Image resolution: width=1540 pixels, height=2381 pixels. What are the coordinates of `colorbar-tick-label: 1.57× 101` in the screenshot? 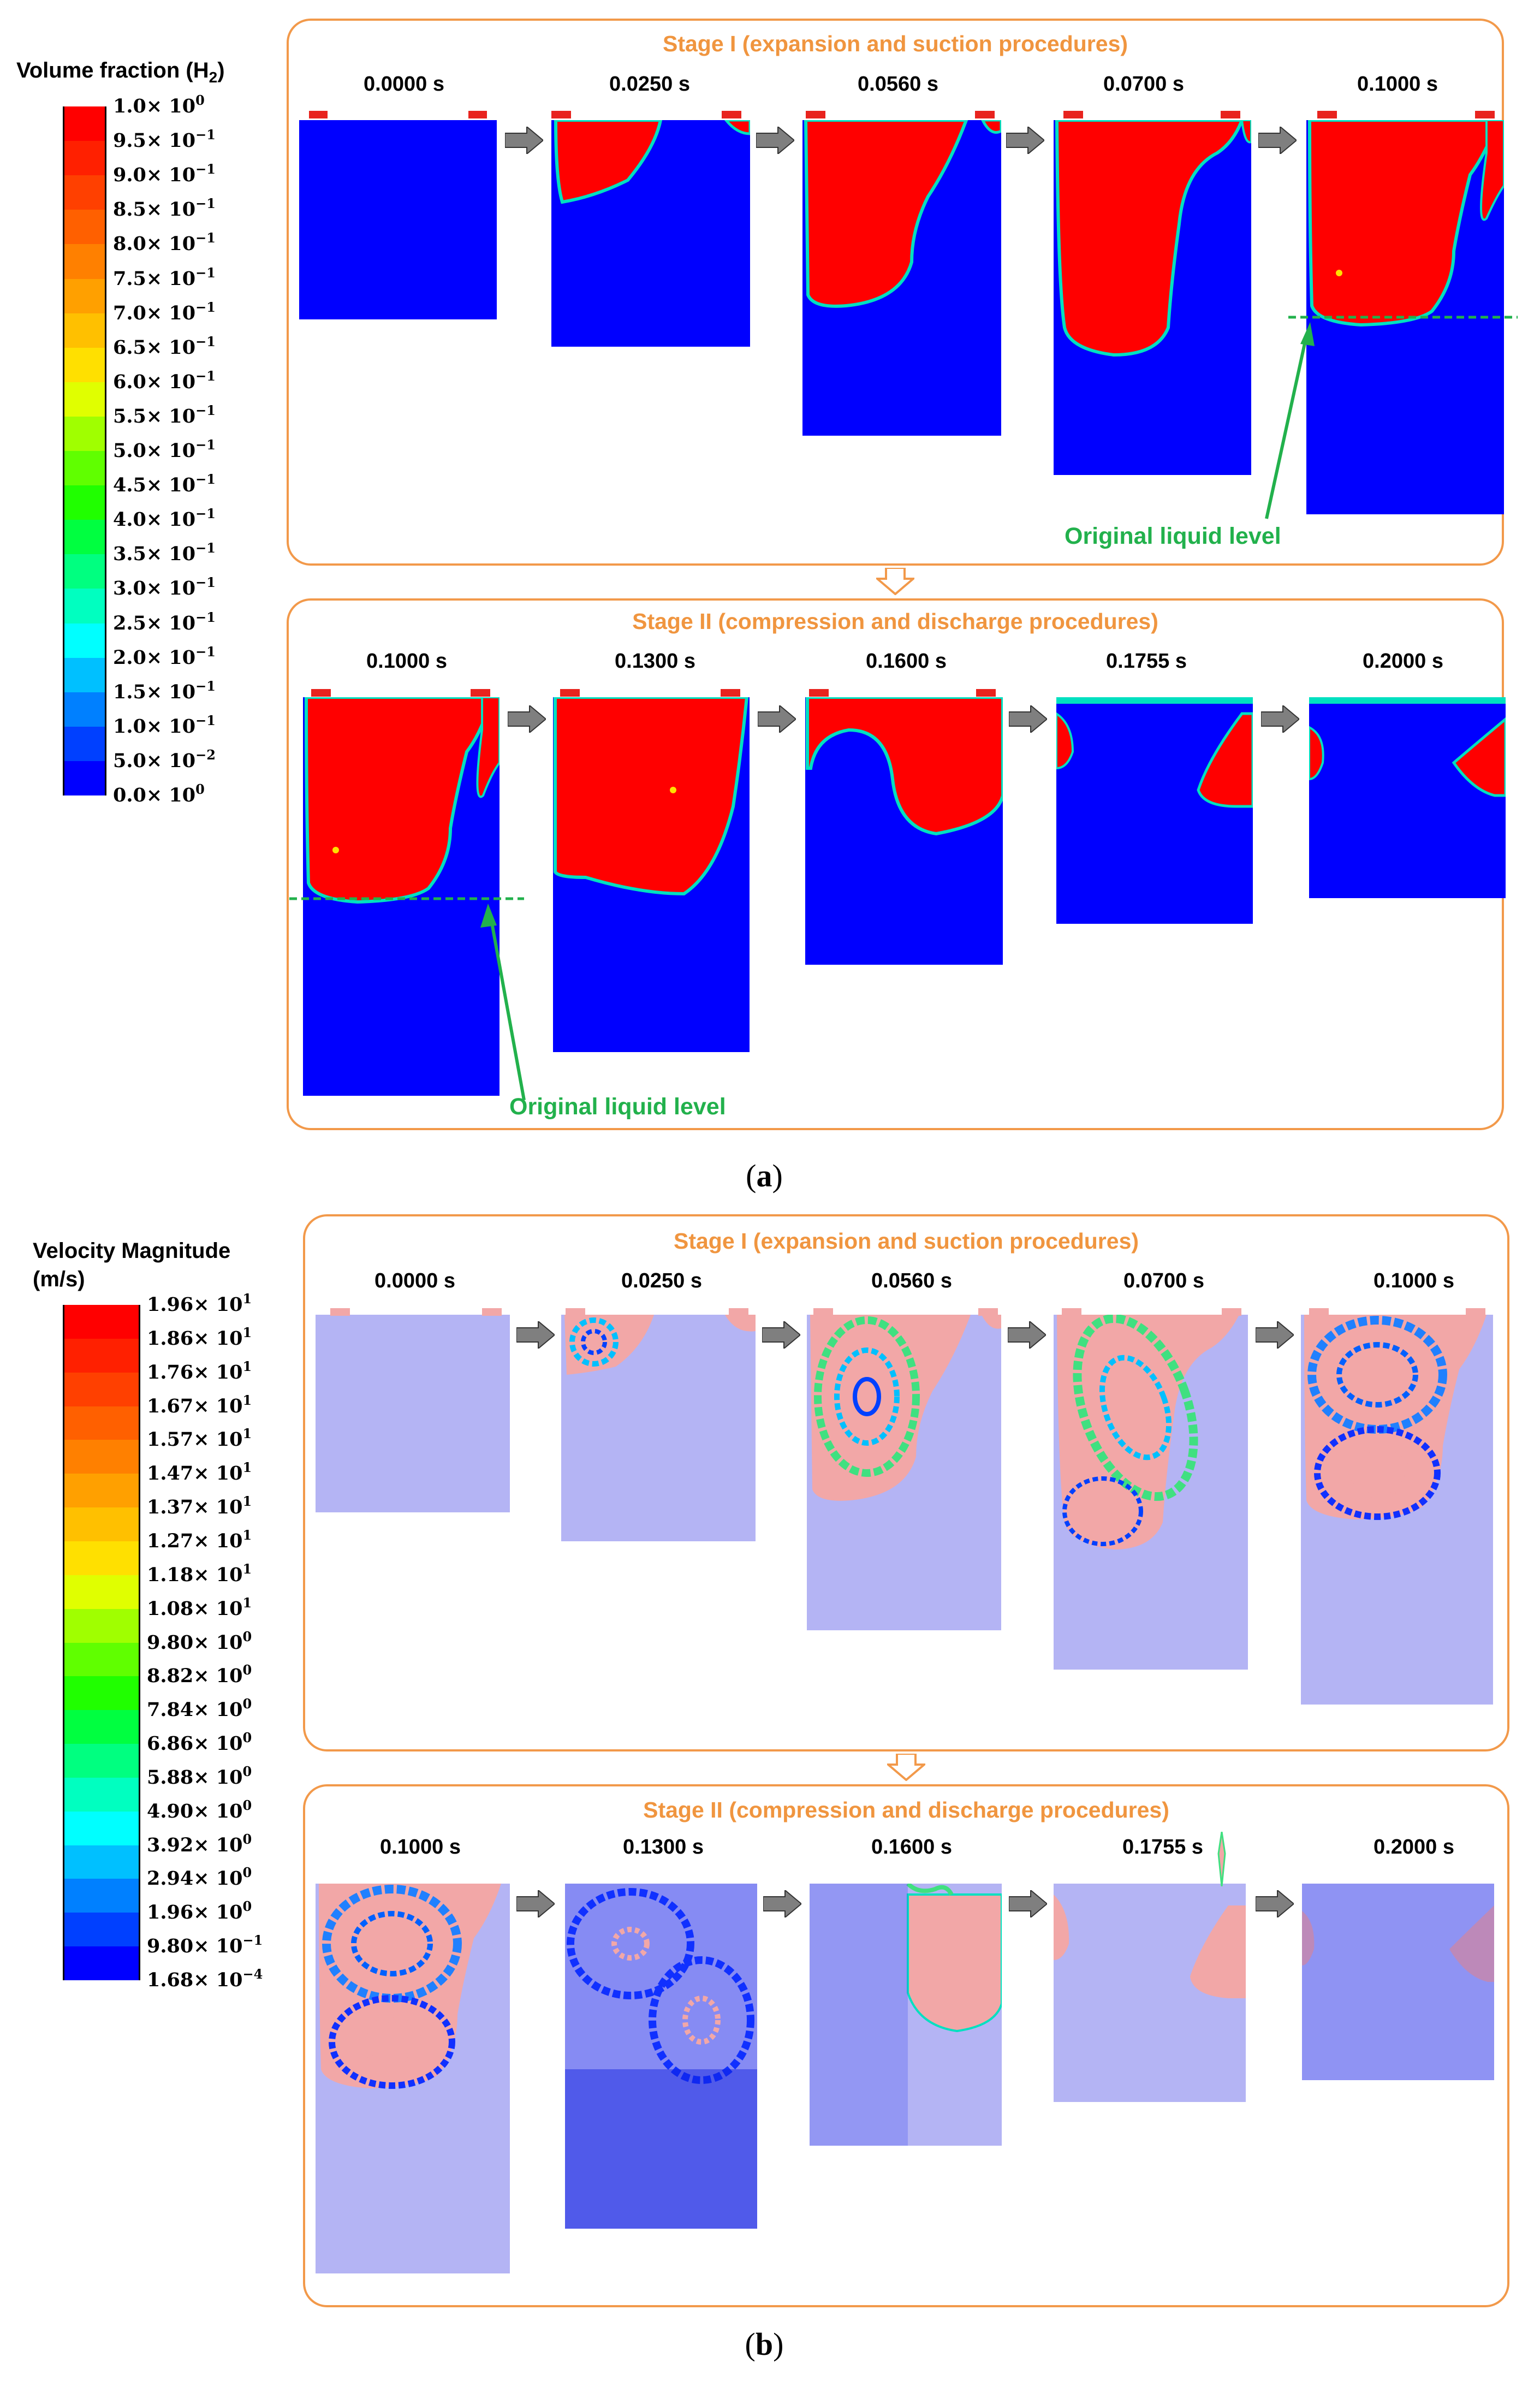 It's located at (199, 1438).